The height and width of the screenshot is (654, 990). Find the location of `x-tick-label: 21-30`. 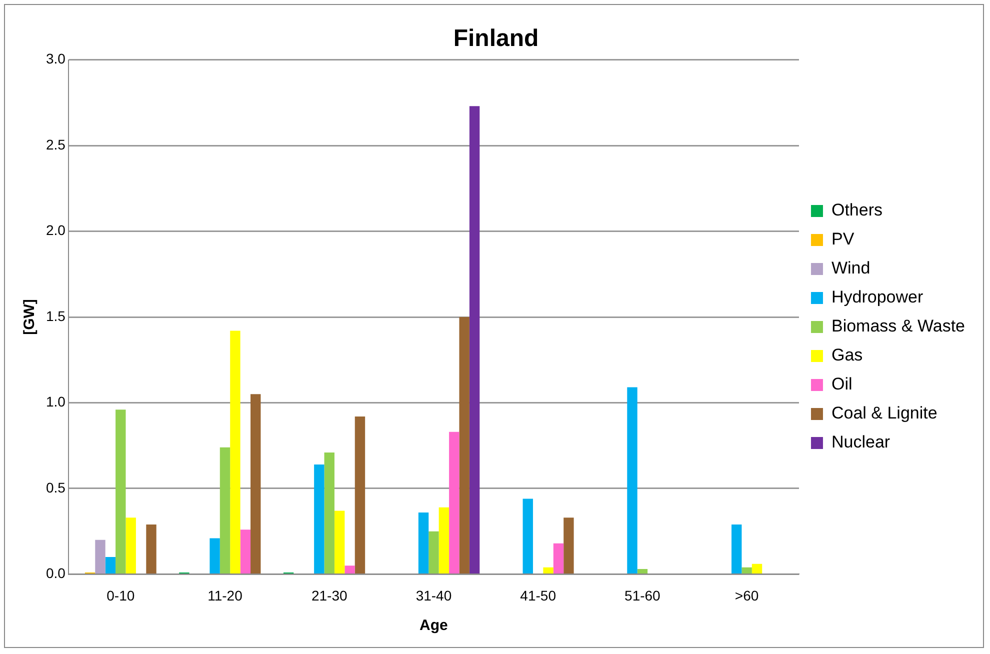

x-tick-label: 21-30 is located at coordinates (329, 595).